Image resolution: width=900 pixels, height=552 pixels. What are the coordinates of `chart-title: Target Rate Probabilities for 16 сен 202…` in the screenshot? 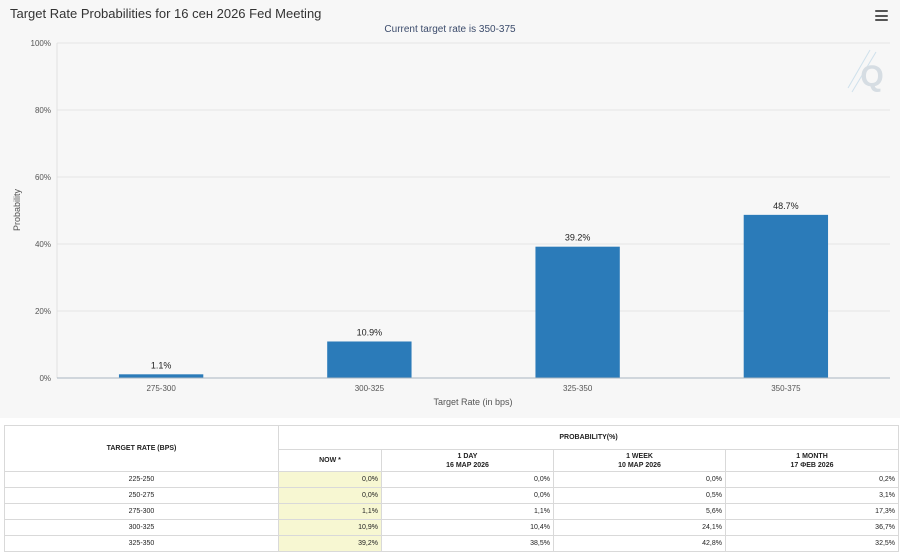 It's located at (166, 13).